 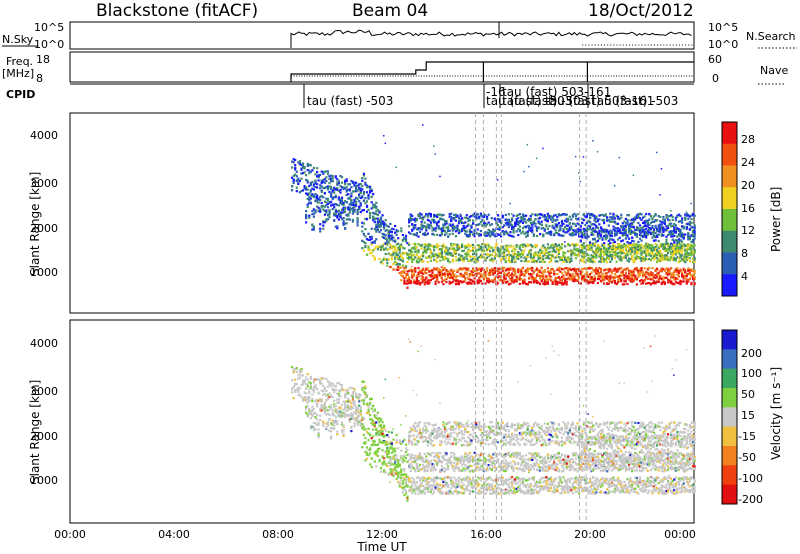 I want to click on cpid-annotation-6: tau (fast) 503-161, so click(x=599, y=101).